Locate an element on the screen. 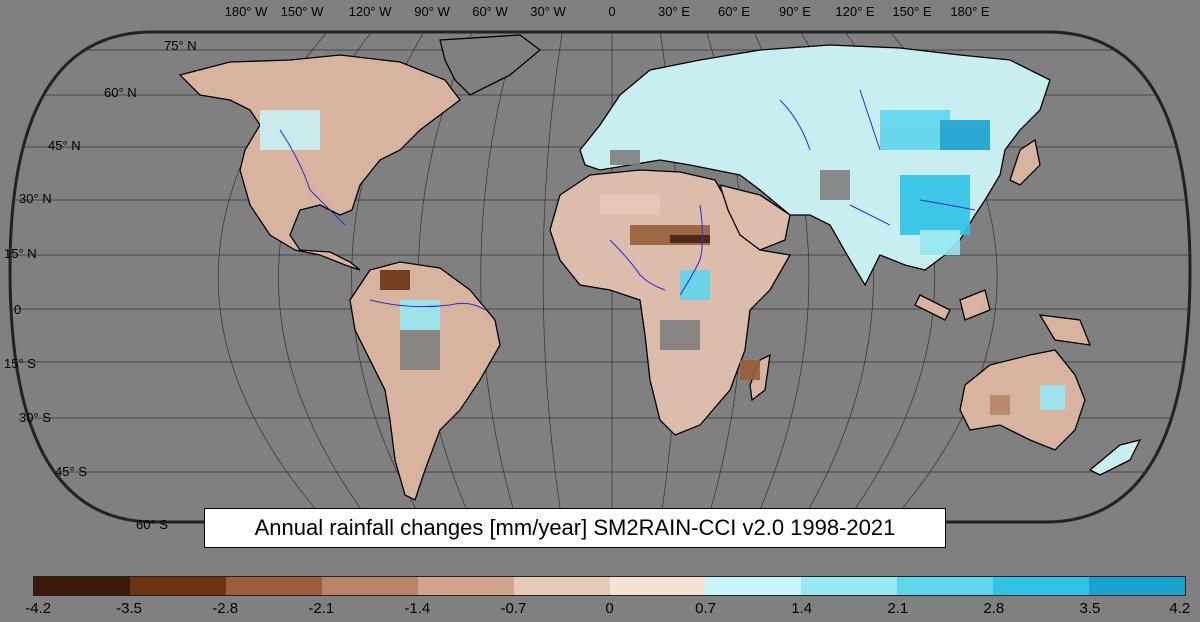 This screenshot has width=1200, height=622. longitude-label: 60° E is located at coordinates (734, 11).